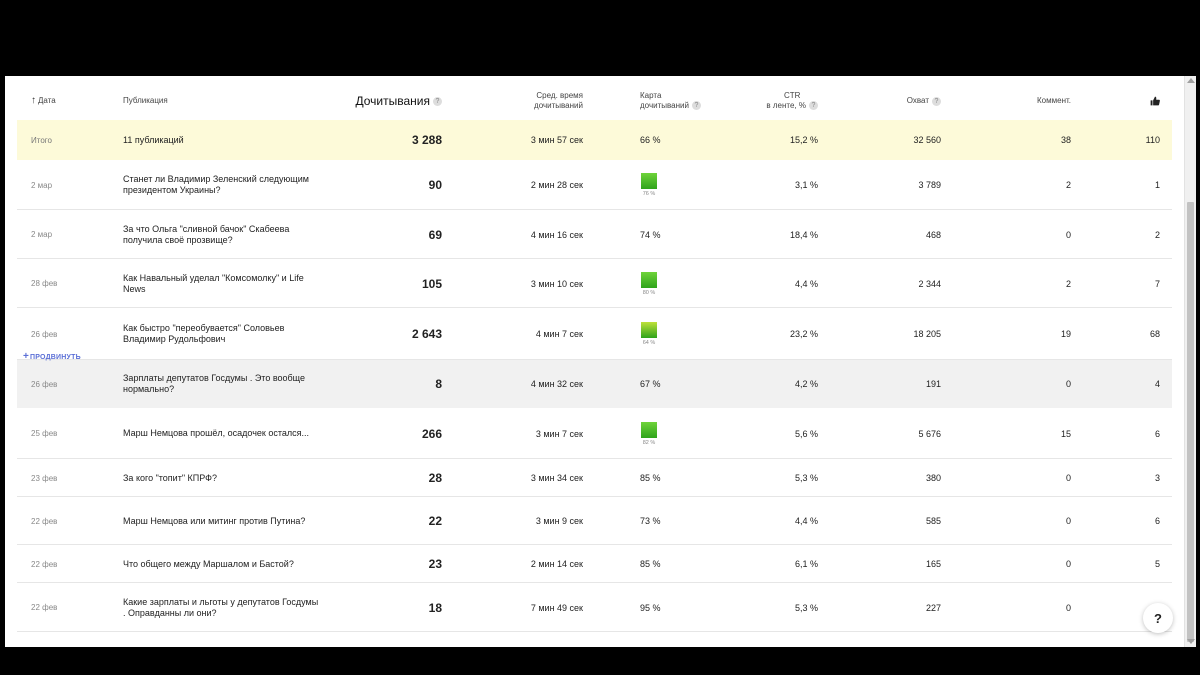 This screenshot has width=1200, height=675. Describe the element at coordinates (1157, 478) in the screenshot. I see `row-likes: 3` at that location.